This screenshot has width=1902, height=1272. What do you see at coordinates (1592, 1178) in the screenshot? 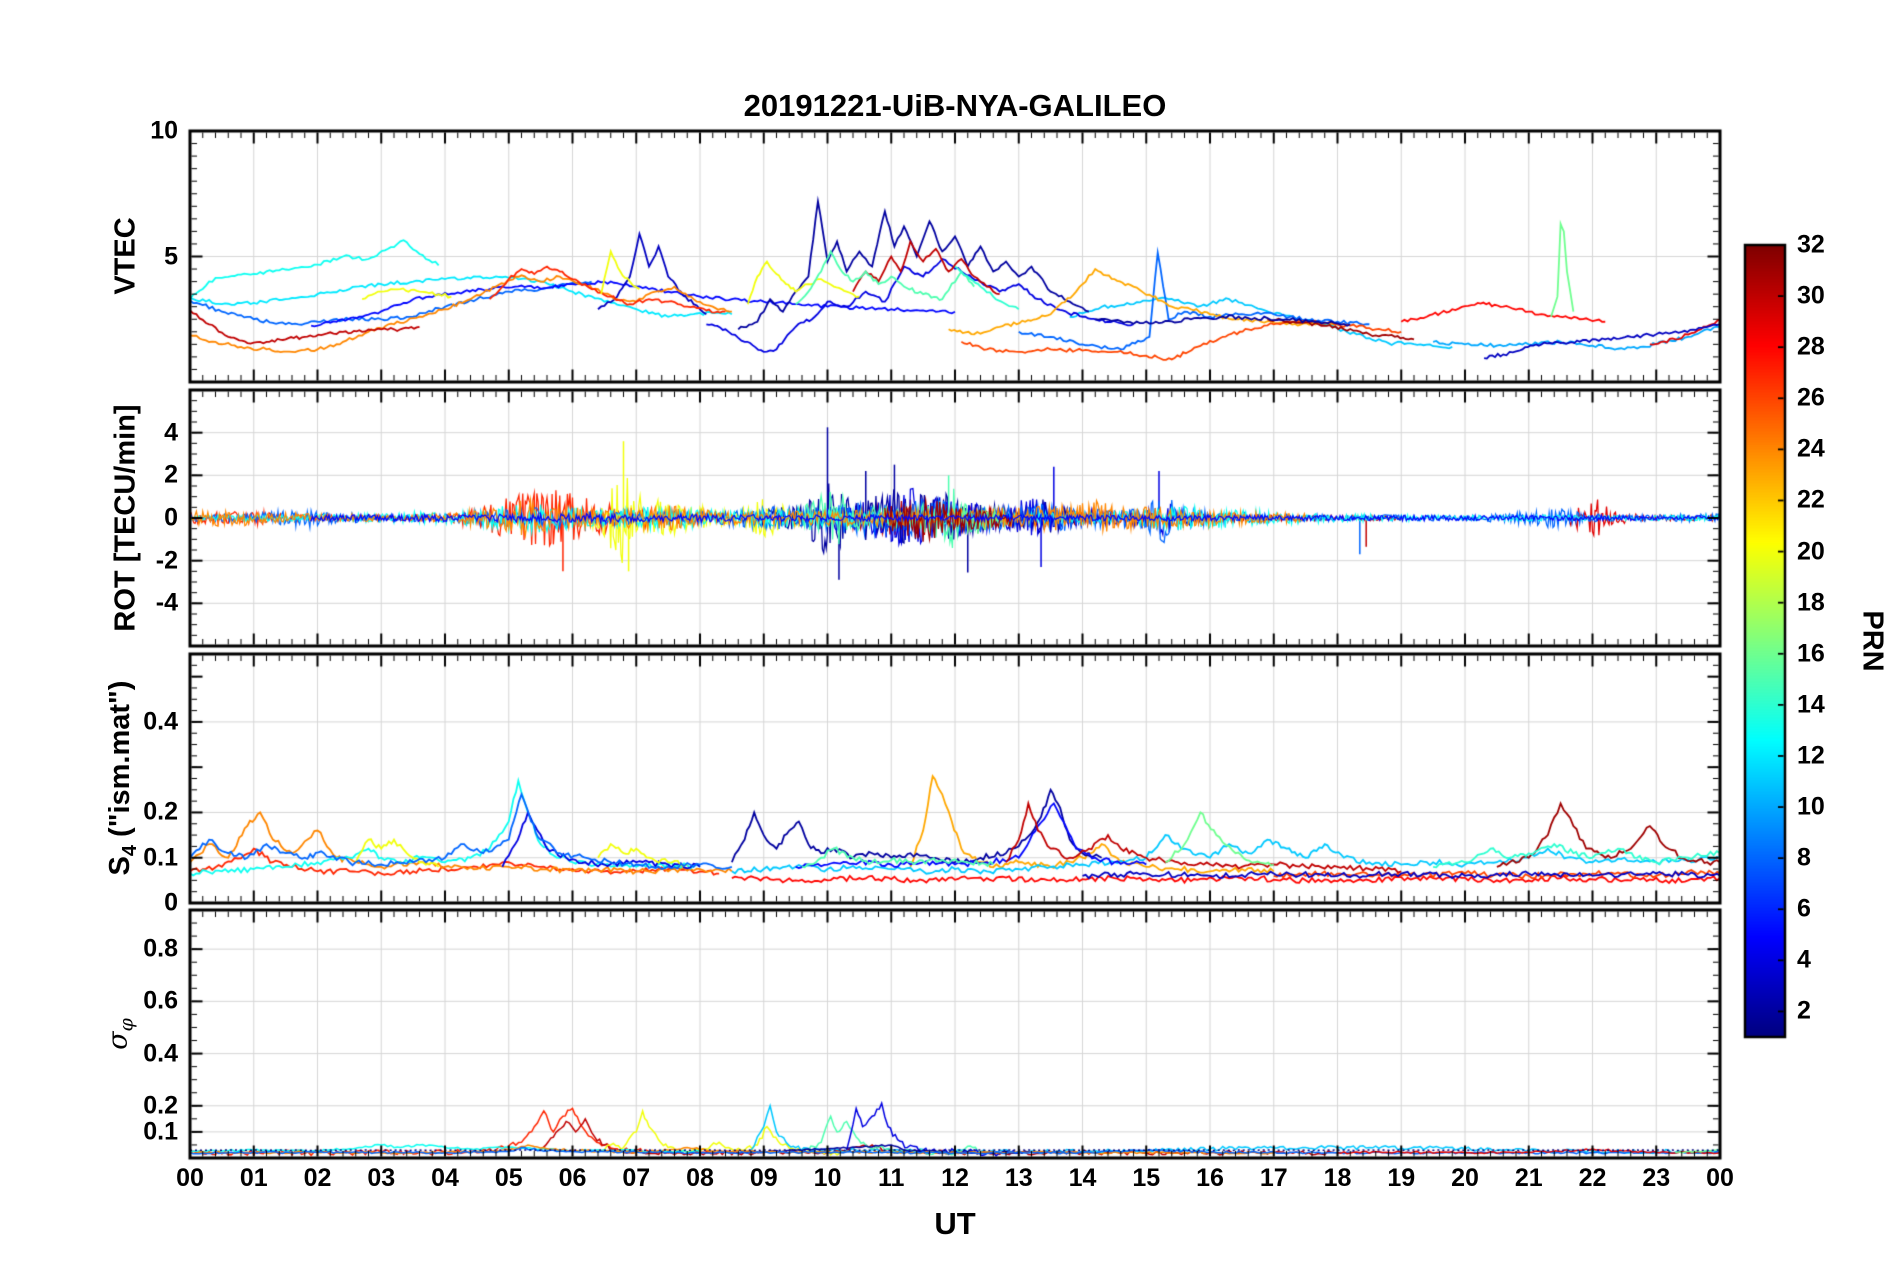
I see `x-tick-label: 22` at bounding box center [1592, 1178].